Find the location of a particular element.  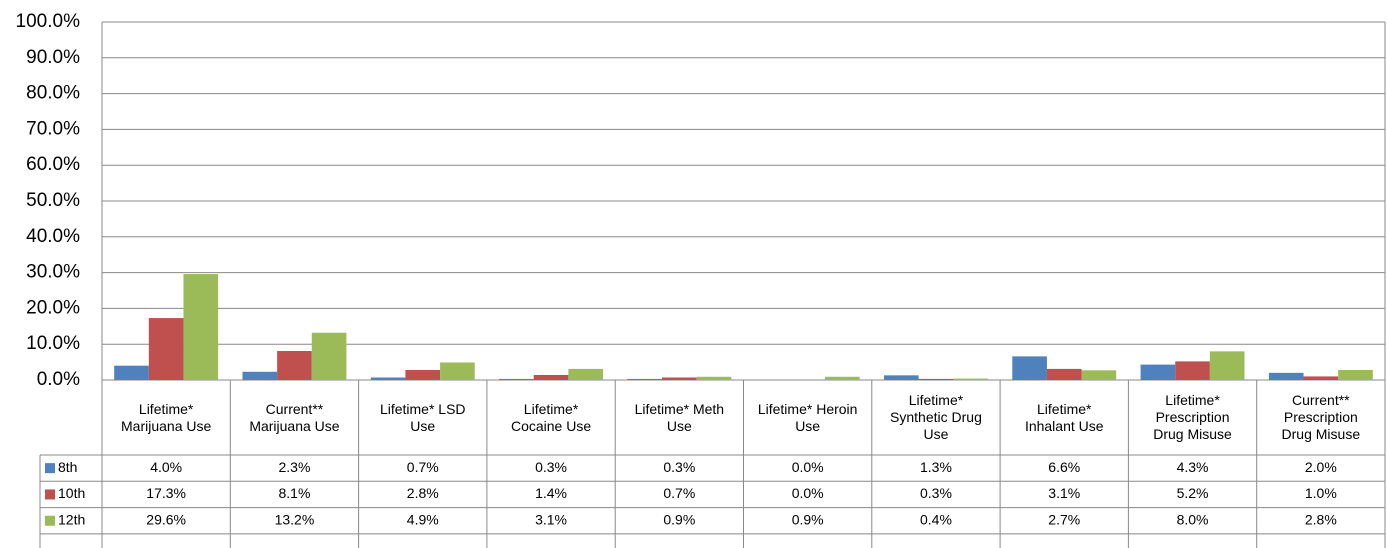

table-value: 5.2% is located at coordinates (1193, 493).